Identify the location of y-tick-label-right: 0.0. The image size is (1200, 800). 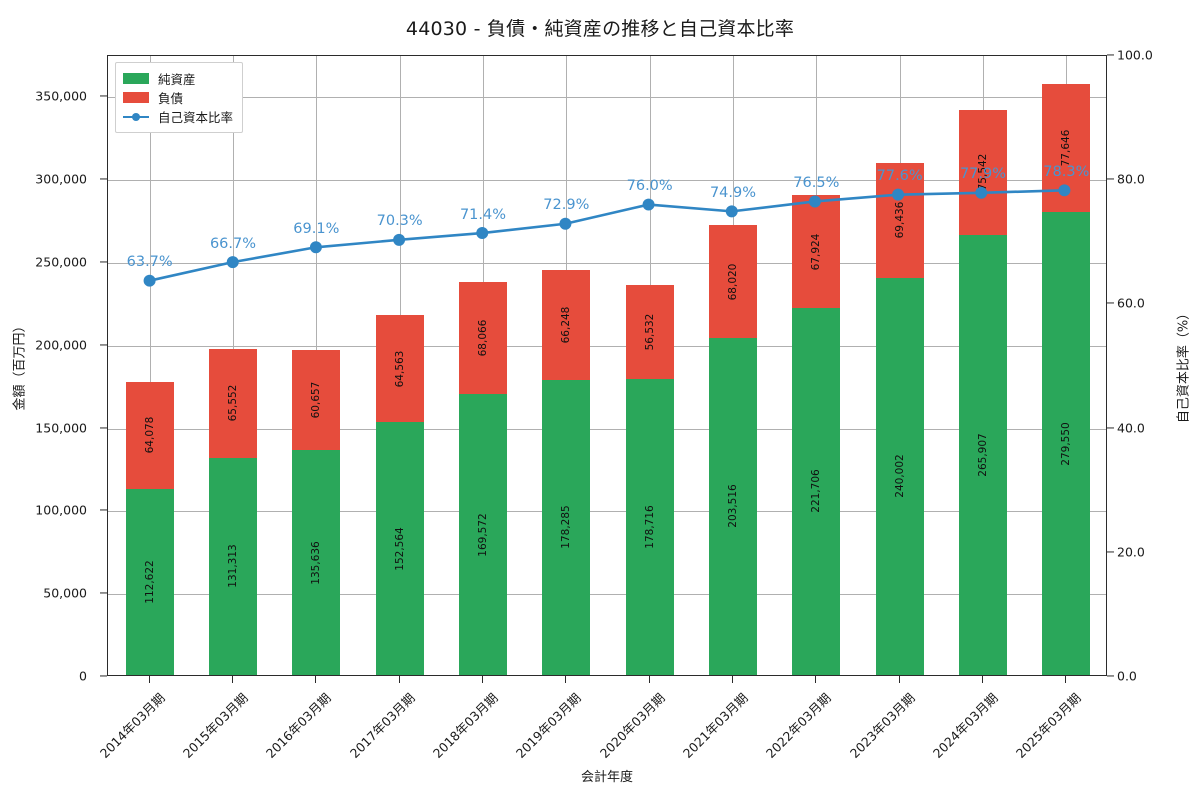
(1127, 676).